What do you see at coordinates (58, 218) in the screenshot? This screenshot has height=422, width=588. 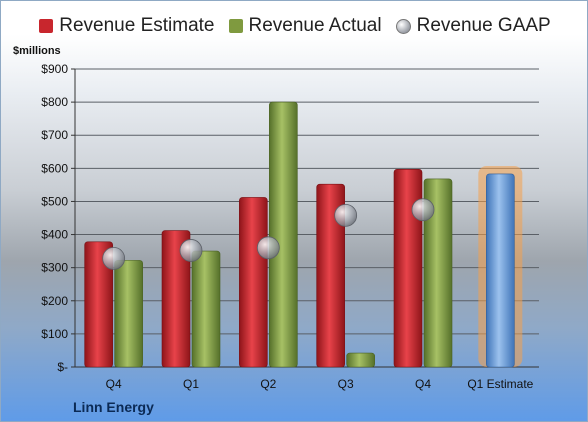 I see `y-axis: $- $100 $200 $300 $400 $500 $600 $700 $800 $900` at bounding box center [58, 218].